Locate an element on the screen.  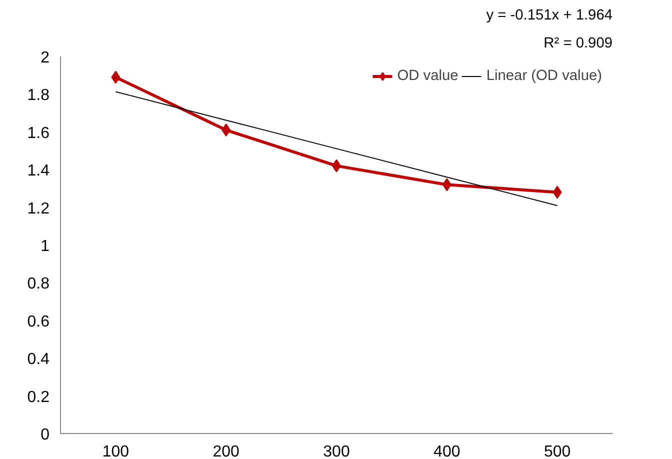
y-tick-label: 2 is located at coordinates (45, 58).